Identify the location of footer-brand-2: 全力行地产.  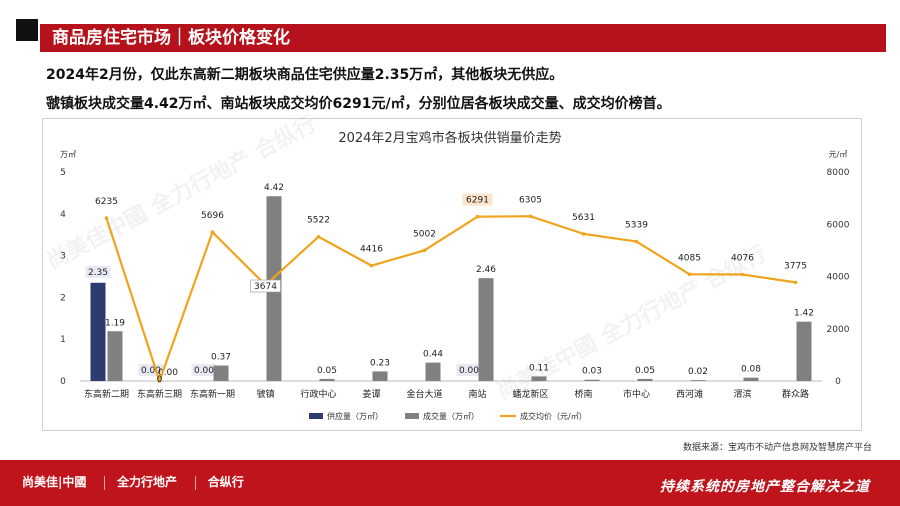
(147, 482).